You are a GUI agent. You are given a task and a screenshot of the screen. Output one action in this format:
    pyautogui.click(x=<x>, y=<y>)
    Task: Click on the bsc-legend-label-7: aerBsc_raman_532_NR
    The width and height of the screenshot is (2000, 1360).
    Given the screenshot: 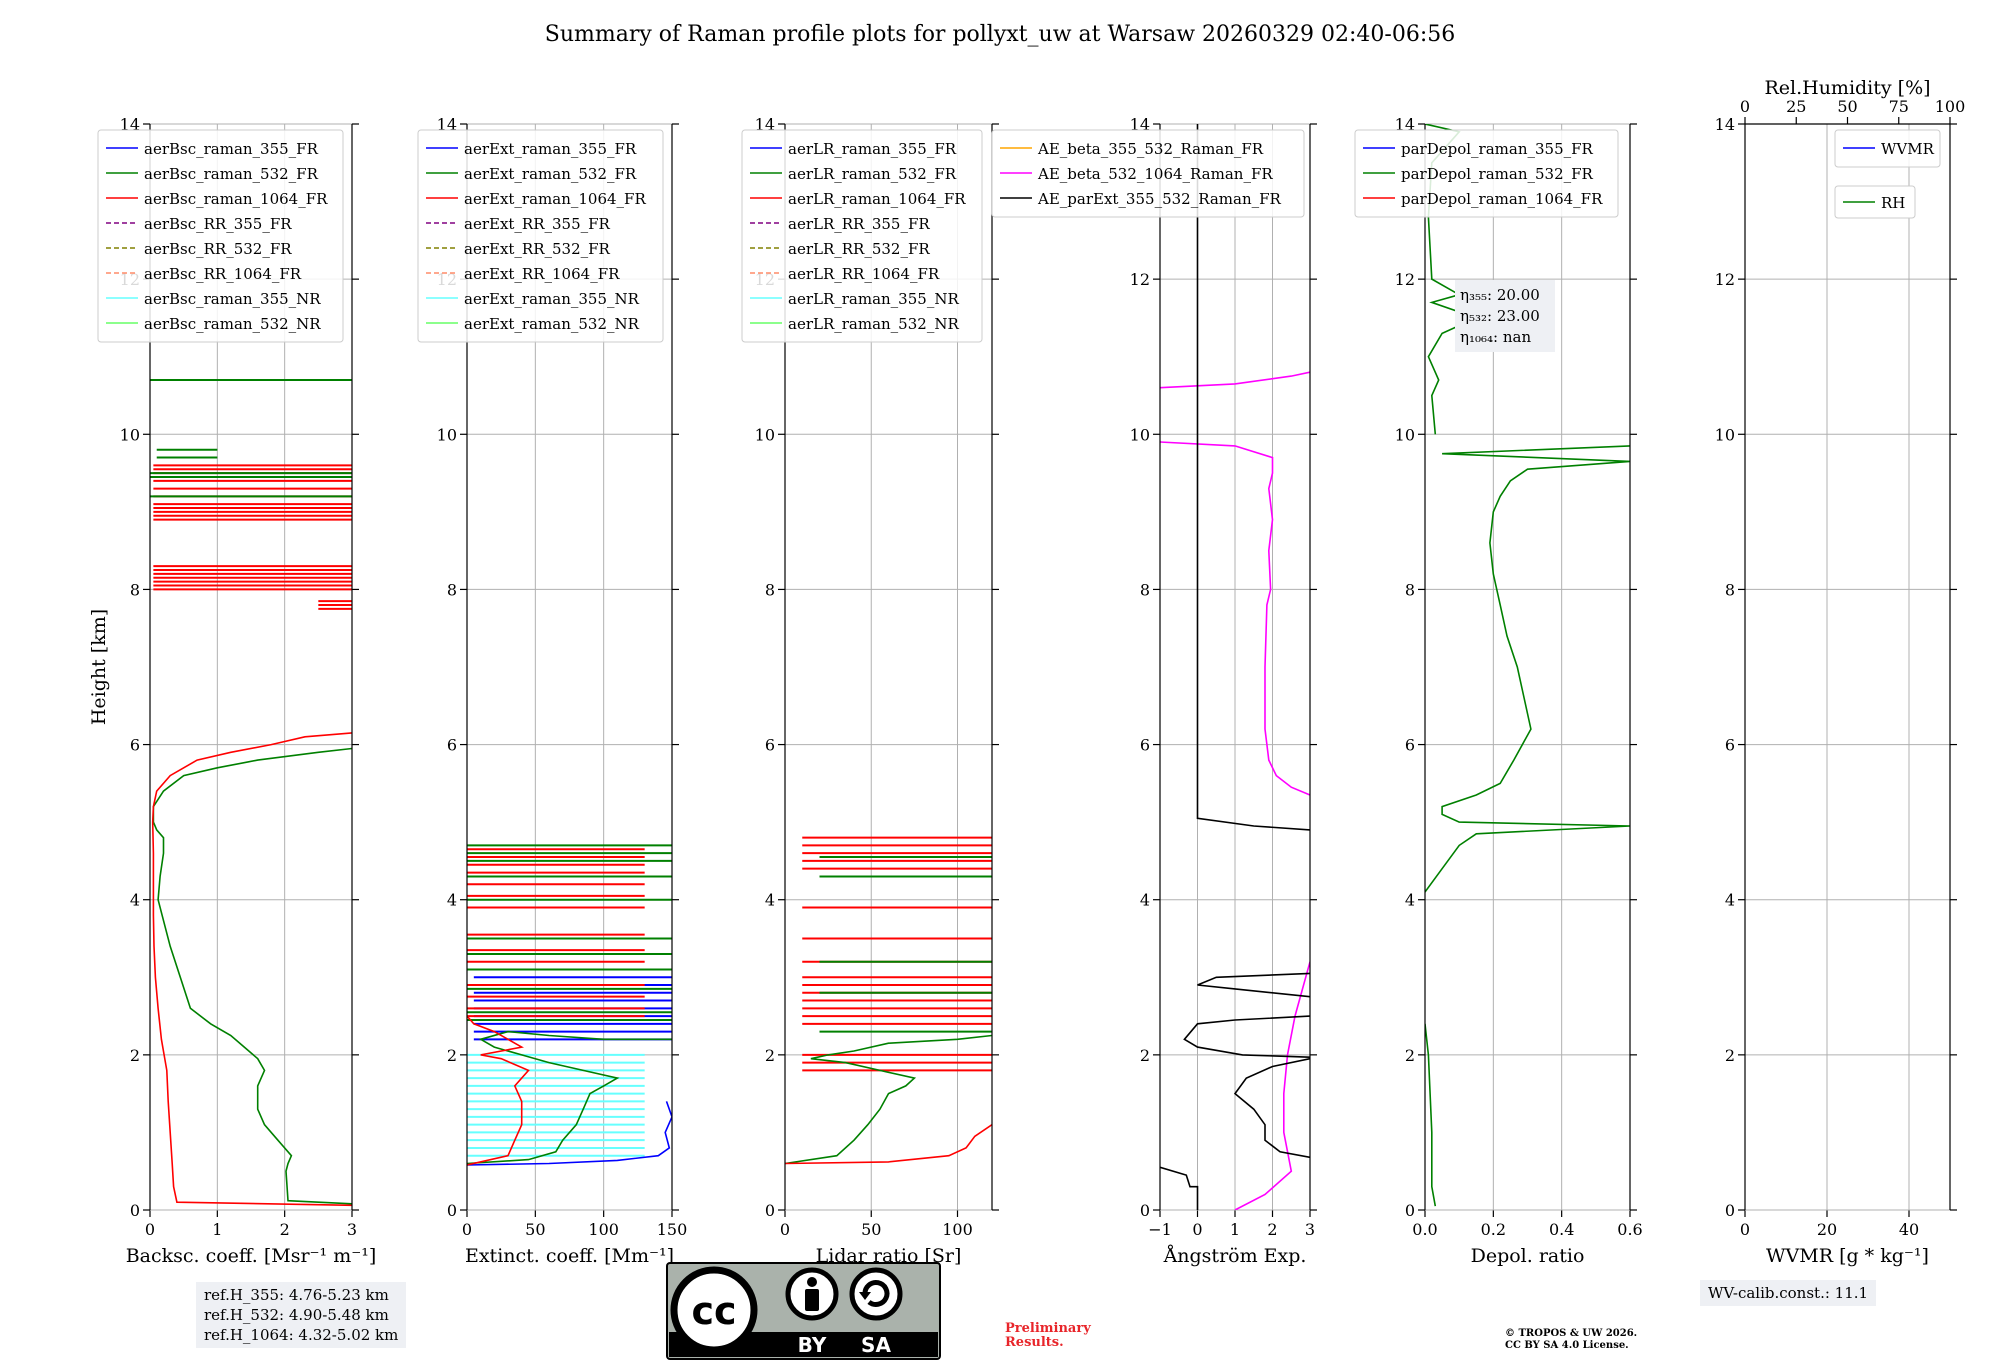 What is the action you would take?
    pyautogui.click(x=232, y=324)
    